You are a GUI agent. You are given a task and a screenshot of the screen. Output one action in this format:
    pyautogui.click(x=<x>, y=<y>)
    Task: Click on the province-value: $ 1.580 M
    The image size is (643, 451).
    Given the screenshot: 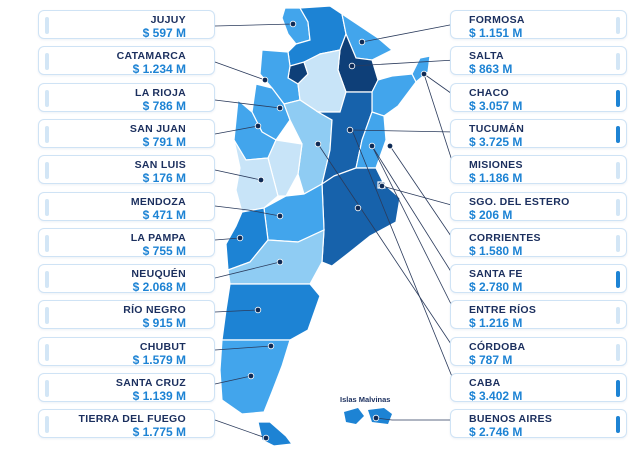 What is the action you would take?
    pyautogui.click(x=496, y=250)
    